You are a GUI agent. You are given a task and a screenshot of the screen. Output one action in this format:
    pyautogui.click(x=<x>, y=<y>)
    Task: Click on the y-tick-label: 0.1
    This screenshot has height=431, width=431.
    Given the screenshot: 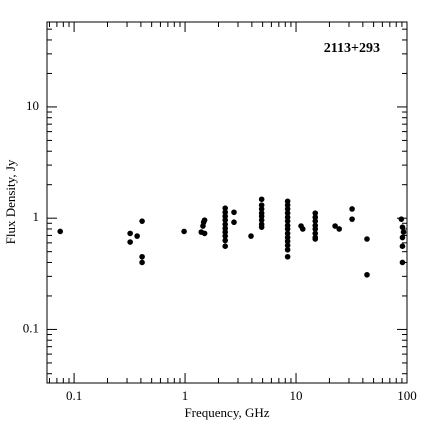 What is the action you would take?
    pyautogui.click(x=31, y=327)
    